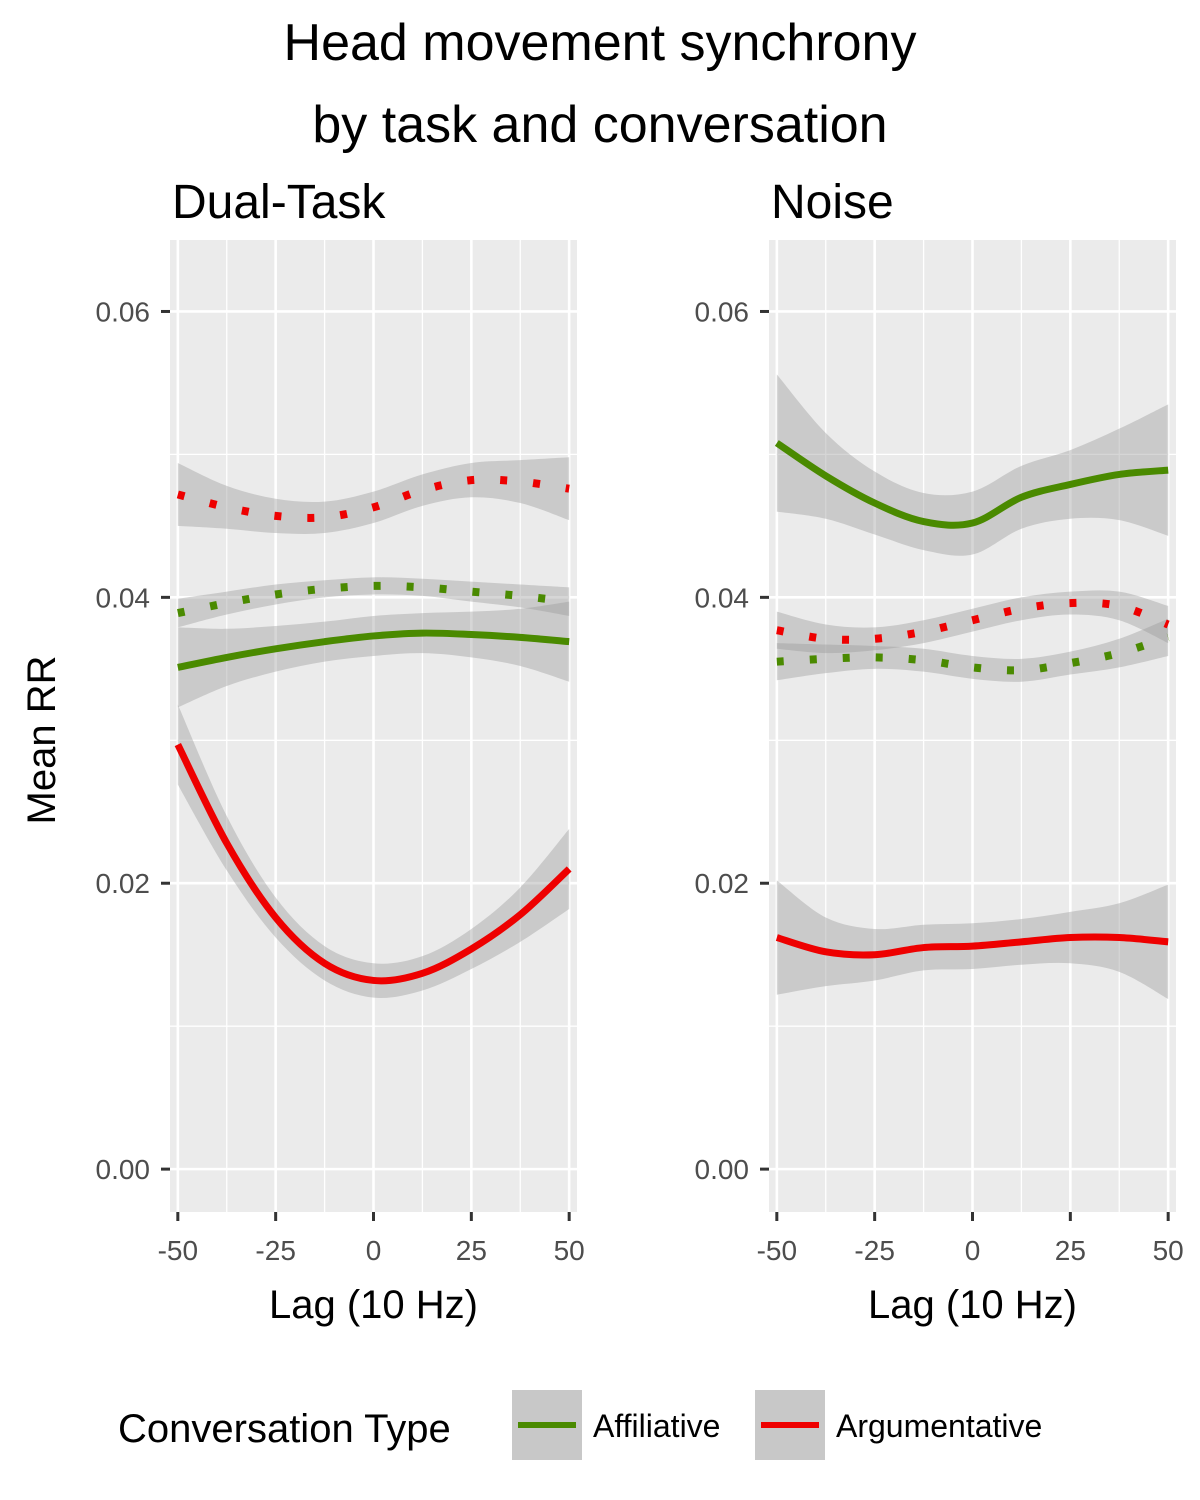  I want to click on panel-title: Dual-Task, so click(279, 202).